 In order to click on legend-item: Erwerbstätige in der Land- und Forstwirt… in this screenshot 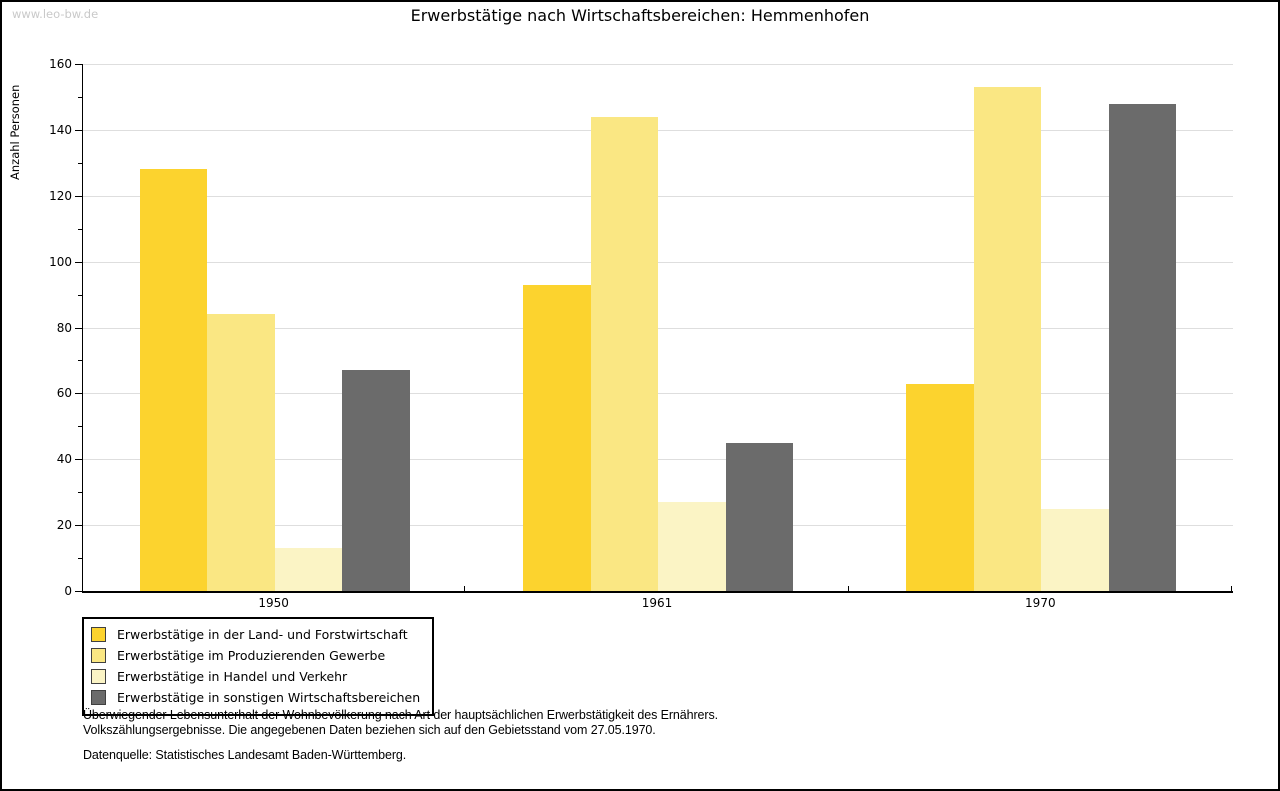, I will do `click(255, 634)`.